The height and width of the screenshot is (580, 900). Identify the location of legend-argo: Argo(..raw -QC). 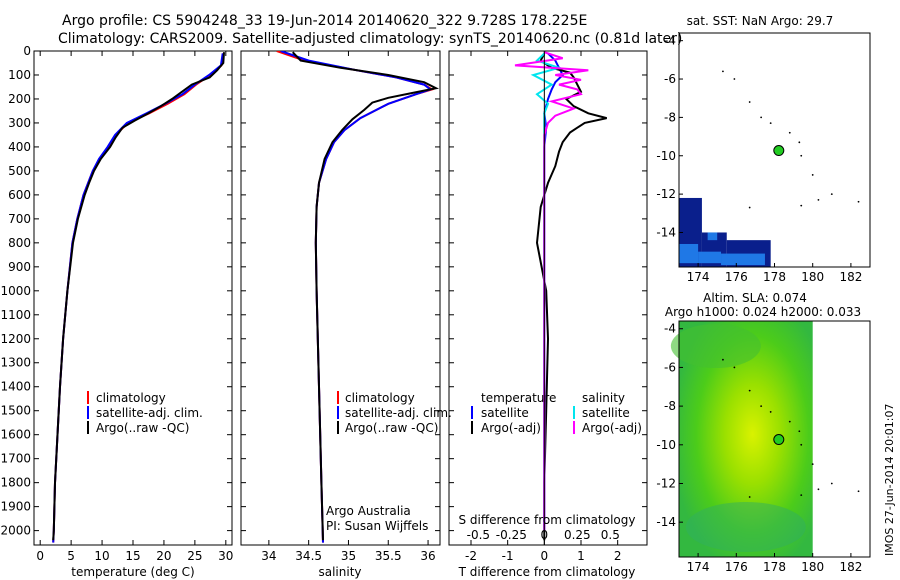
(142, 428).